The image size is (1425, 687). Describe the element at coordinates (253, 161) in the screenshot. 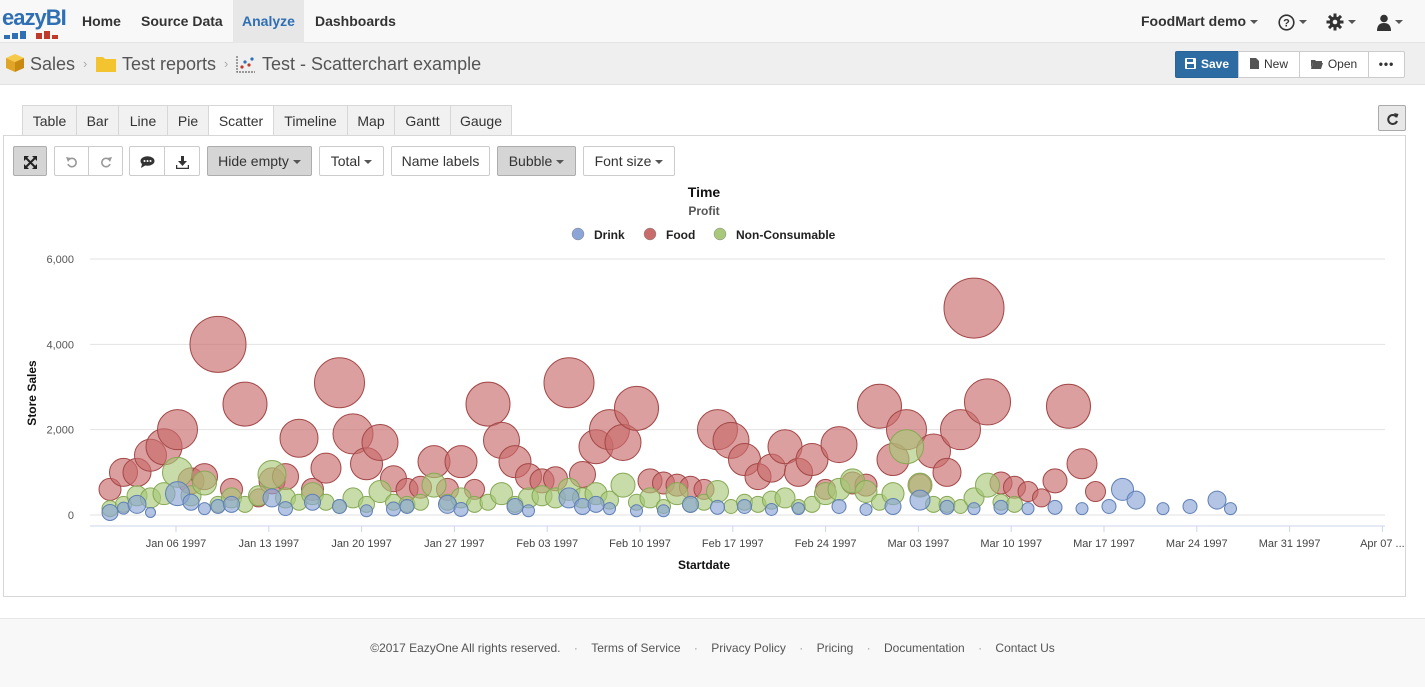

I see `hide-empty-label: Hide empty` at that location.